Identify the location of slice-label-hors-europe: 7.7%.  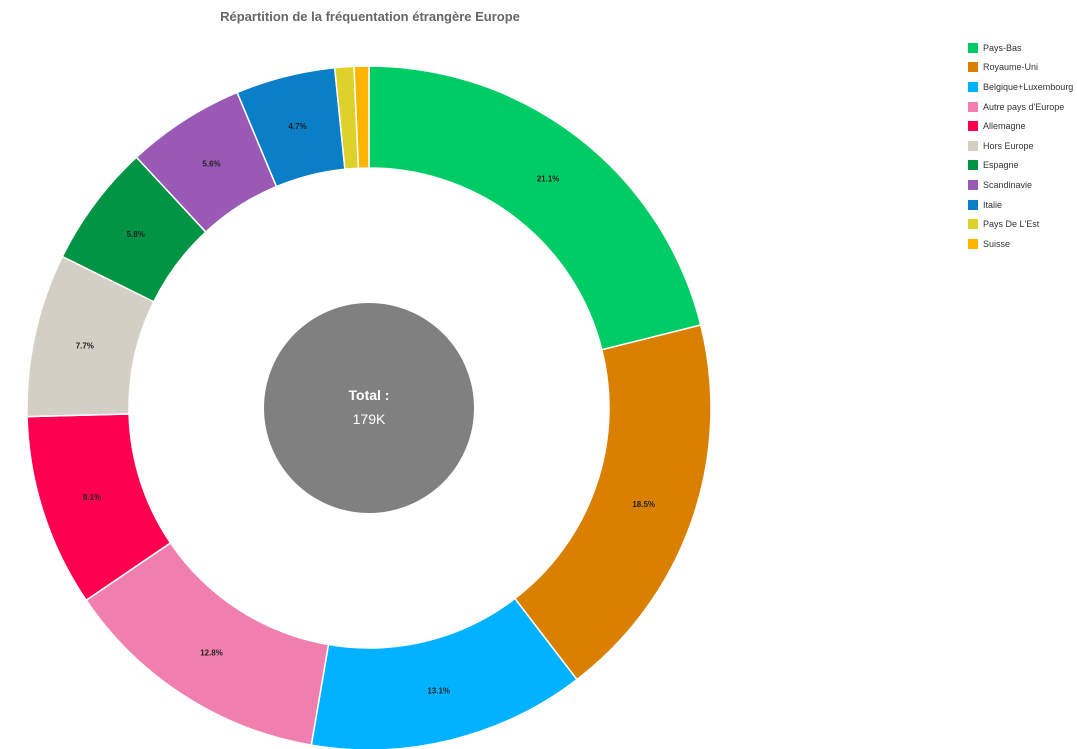
(85, 345).